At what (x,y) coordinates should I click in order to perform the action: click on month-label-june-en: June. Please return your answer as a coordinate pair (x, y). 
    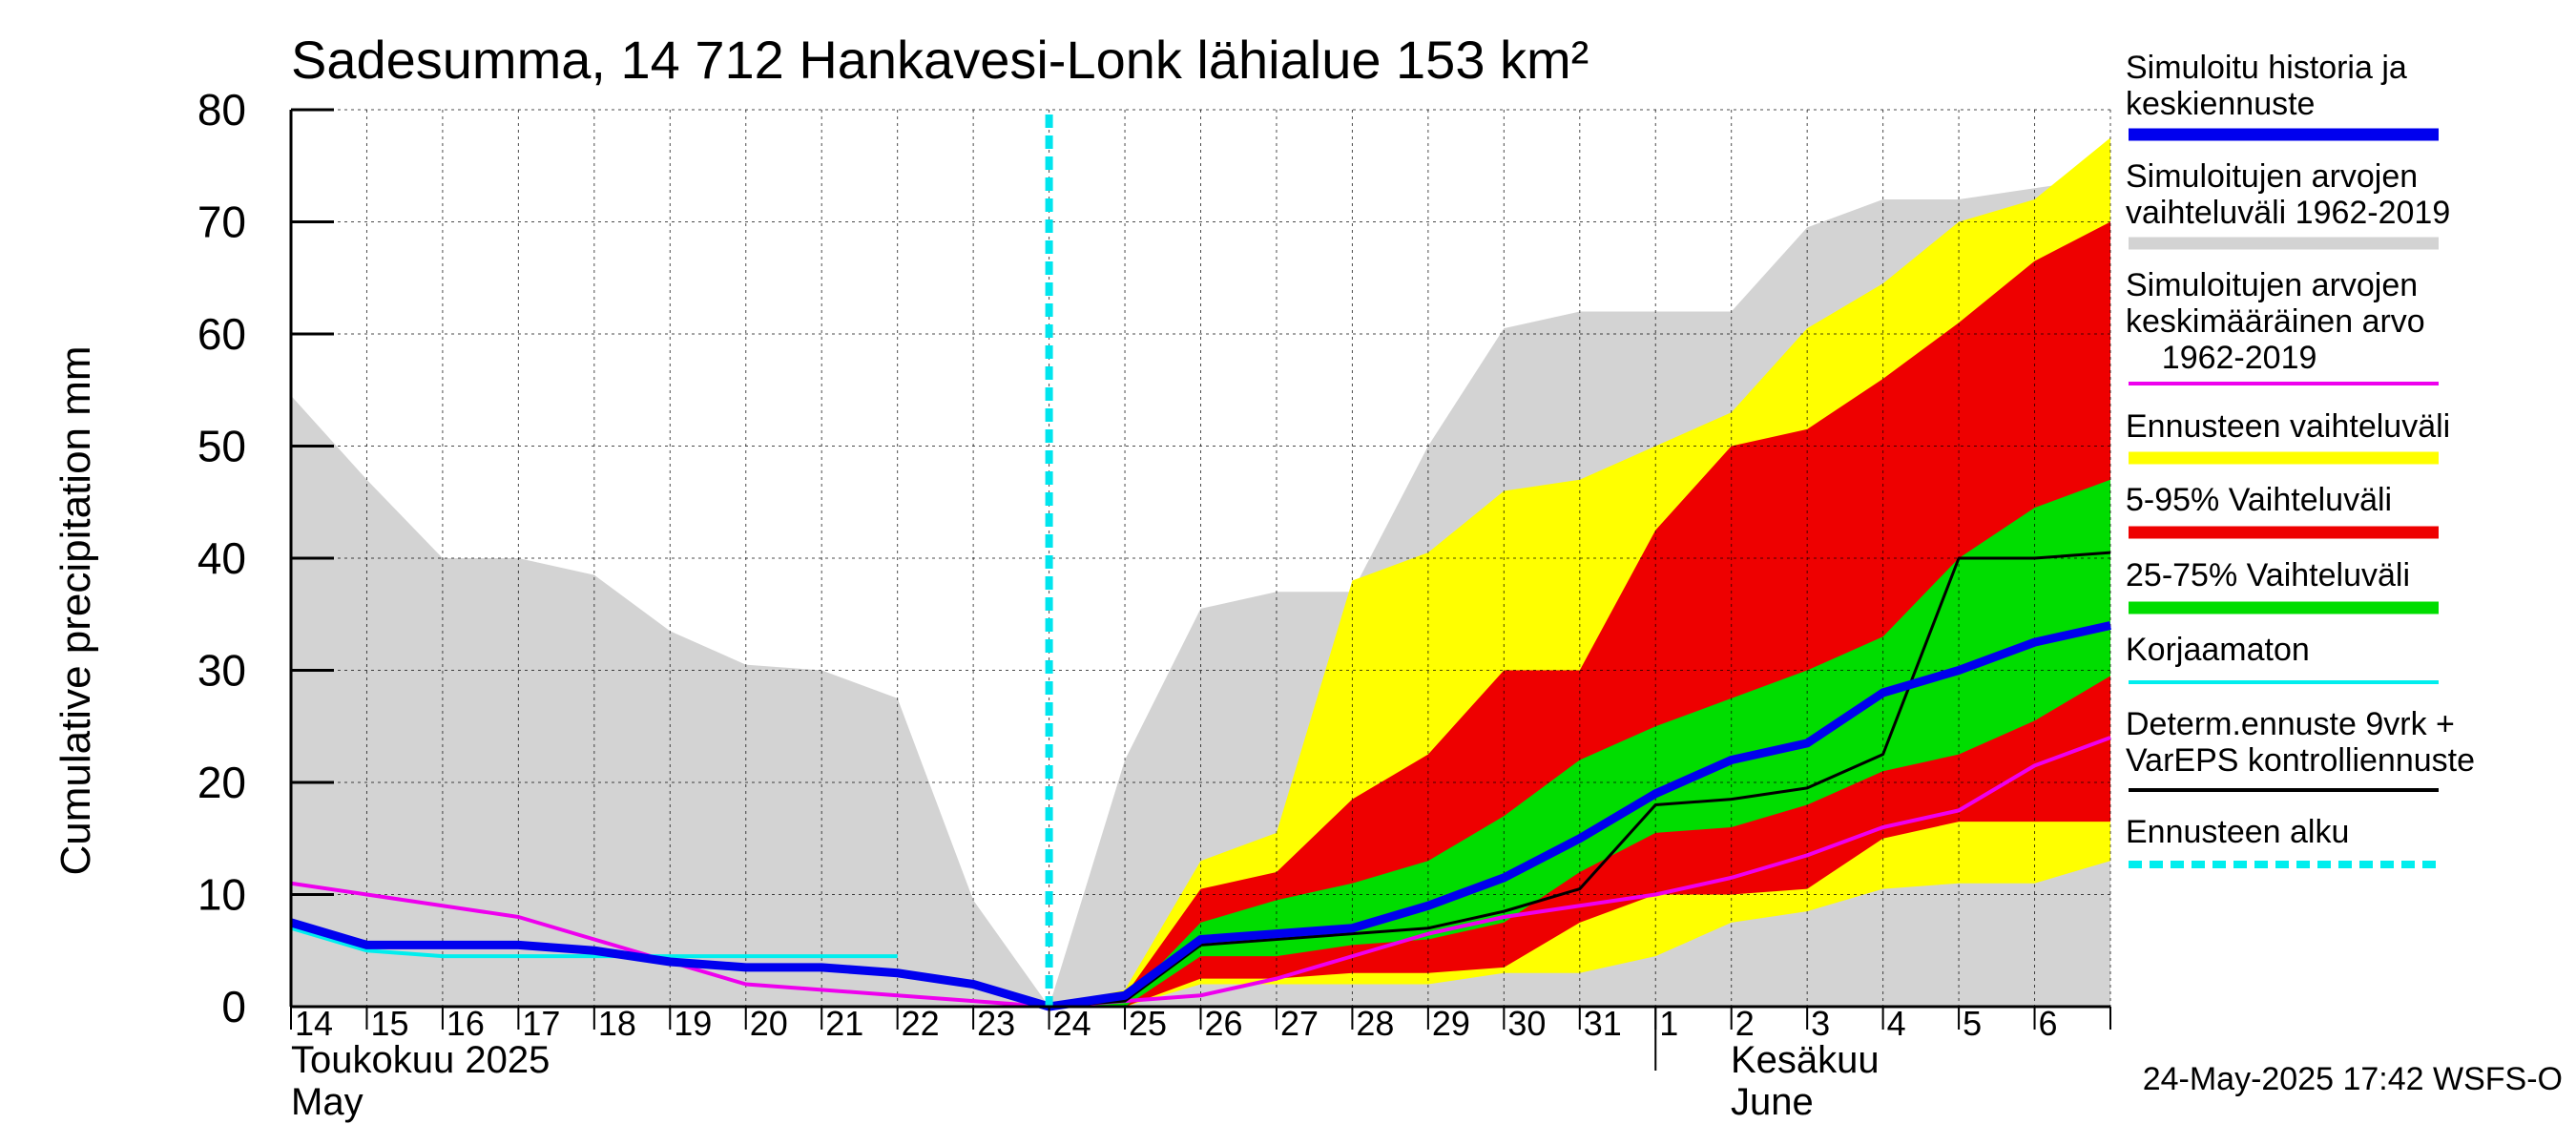
    Looking at the image, I should click on (1772, 1102).